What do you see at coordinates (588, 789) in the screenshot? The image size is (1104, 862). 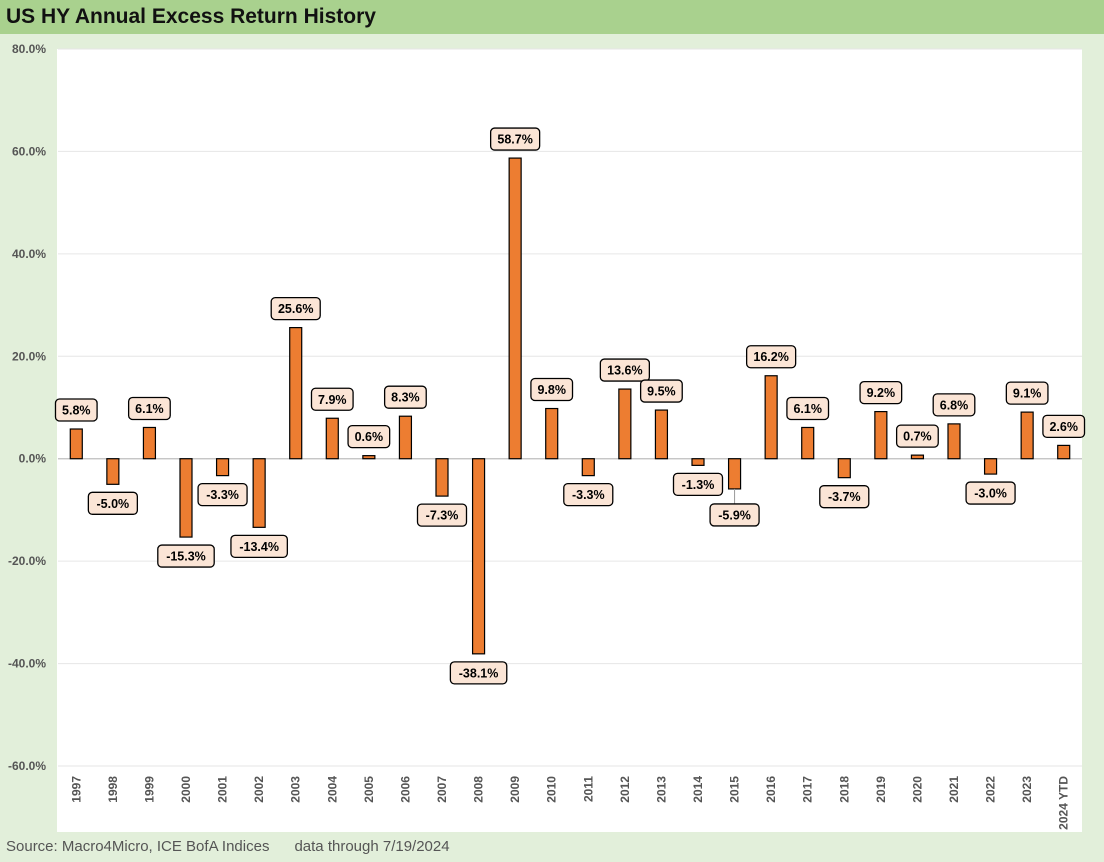 I see `x-tick-label: 2011` at bounding box center [588, 789].